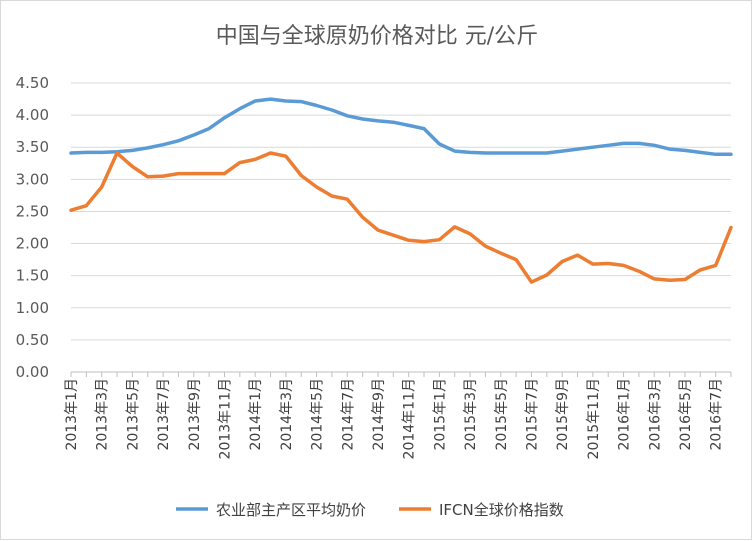 This screenshot has width=752, height=541. What do you see at coordinates (501, 510) in the screenshot?
I see `legend-label-2: IFCN全球价格指数` at bounding box center [501, 510].